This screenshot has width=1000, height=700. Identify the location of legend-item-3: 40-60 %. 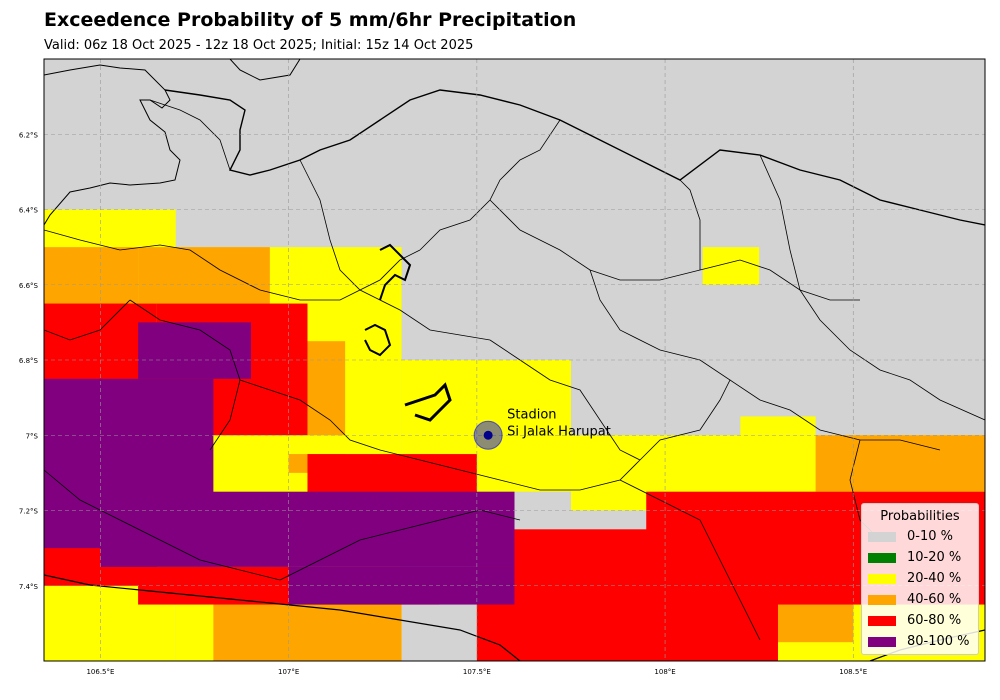
(920, 599).